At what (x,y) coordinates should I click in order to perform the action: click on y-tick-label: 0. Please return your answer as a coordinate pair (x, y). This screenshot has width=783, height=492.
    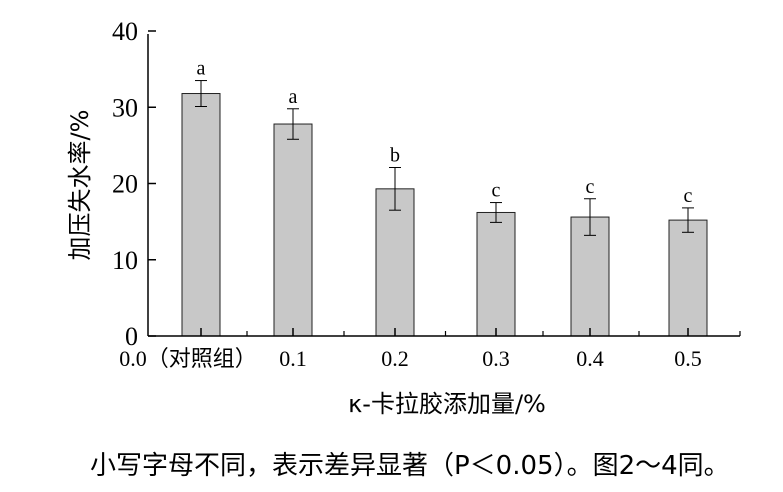
    Looking at the image, I should click on (131, 336).